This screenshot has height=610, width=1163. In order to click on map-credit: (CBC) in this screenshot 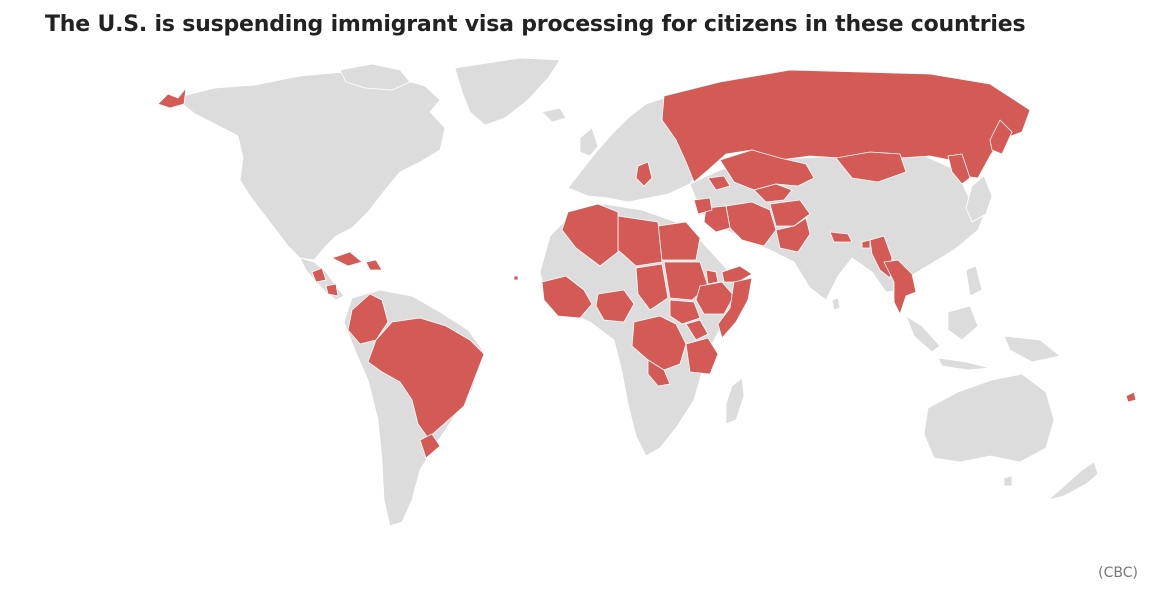, I will do `click(1118, 573)`.